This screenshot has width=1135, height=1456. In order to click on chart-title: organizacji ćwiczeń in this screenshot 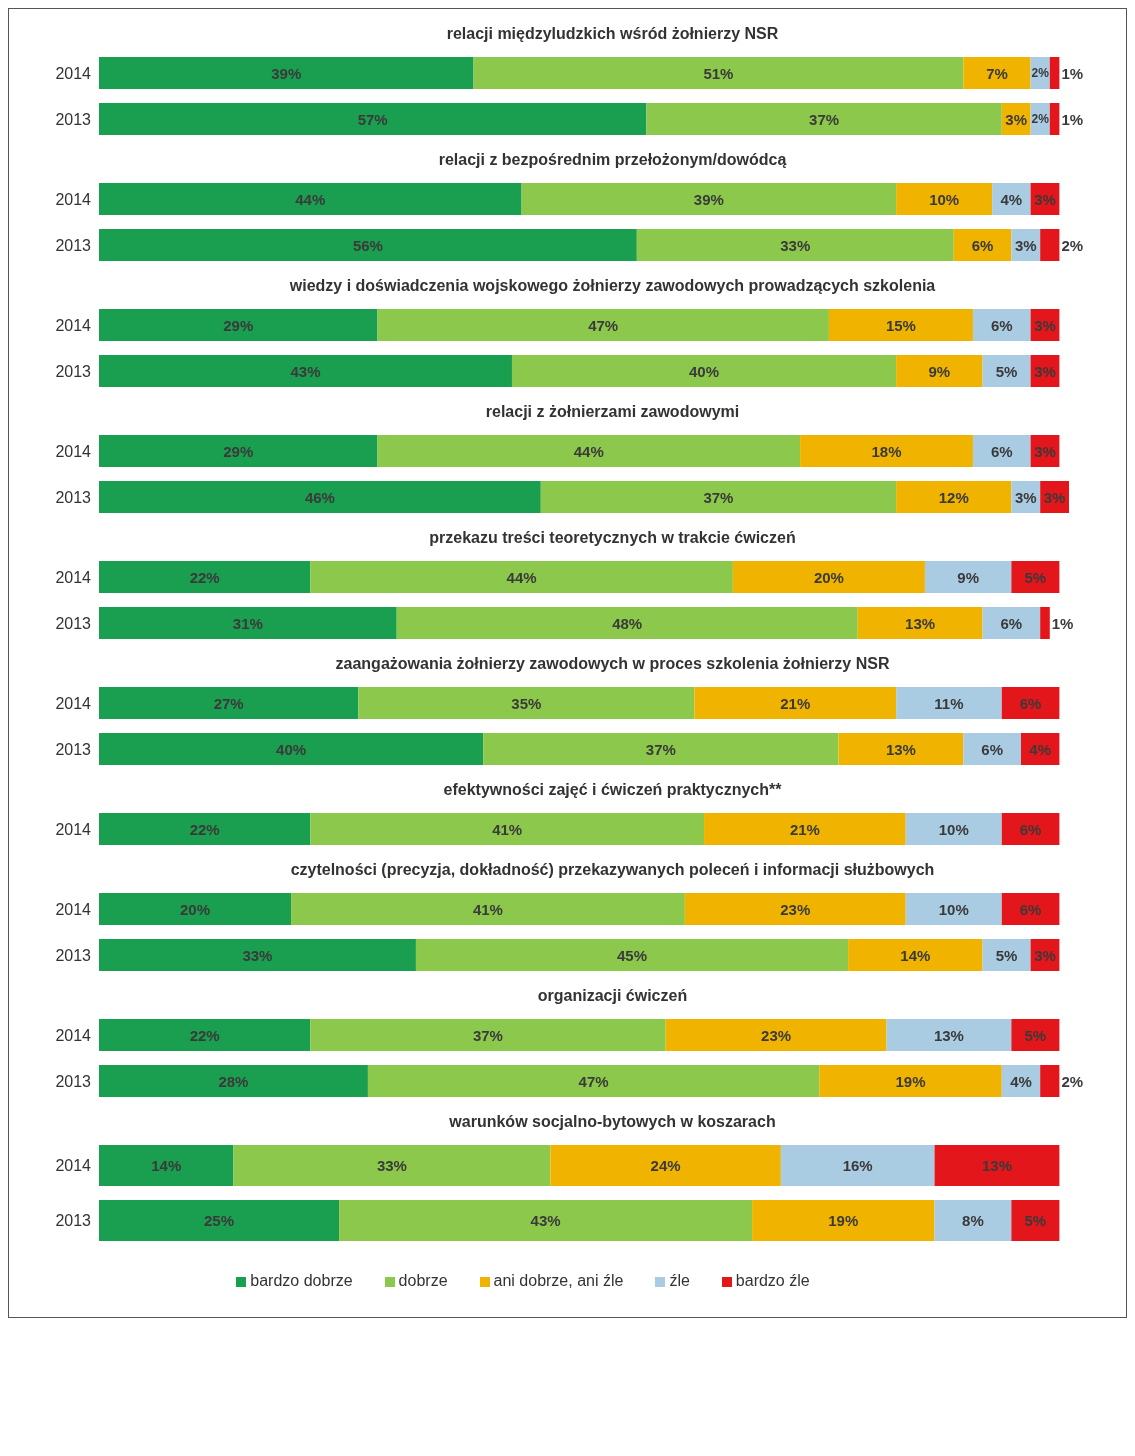, I will do `click(612, 996)`.